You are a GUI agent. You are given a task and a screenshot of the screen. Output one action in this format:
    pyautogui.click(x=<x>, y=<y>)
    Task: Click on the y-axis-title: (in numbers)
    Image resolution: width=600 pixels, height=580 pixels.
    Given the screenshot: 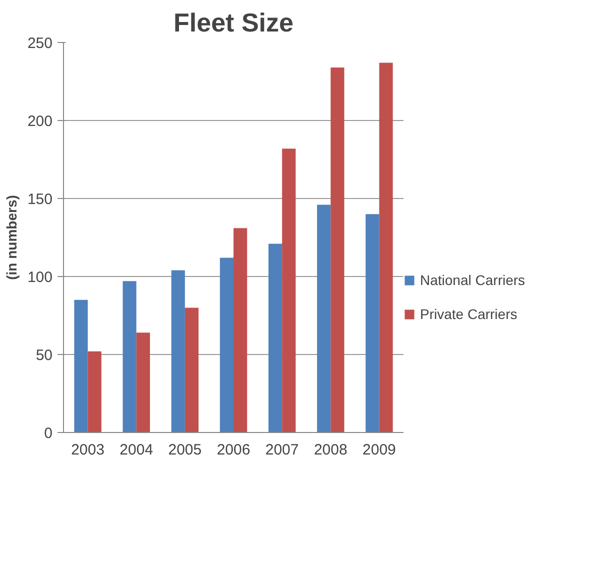 What is the action you would take?
    pyautogui.click(x=11, y=237)
    